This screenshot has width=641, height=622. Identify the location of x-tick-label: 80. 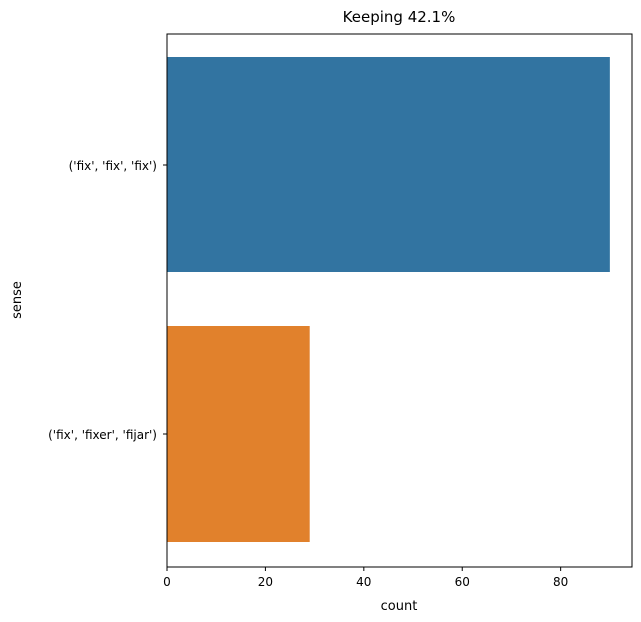
(560, 582).